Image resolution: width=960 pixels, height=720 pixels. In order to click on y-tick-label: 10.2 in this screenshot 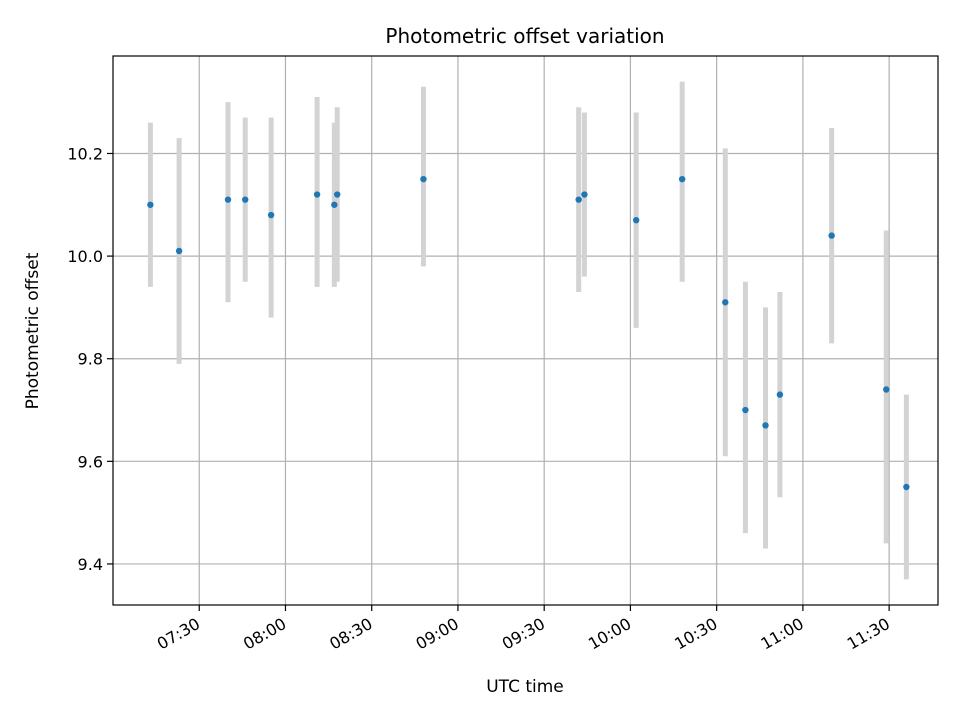, I will do `click(85, 153)`.